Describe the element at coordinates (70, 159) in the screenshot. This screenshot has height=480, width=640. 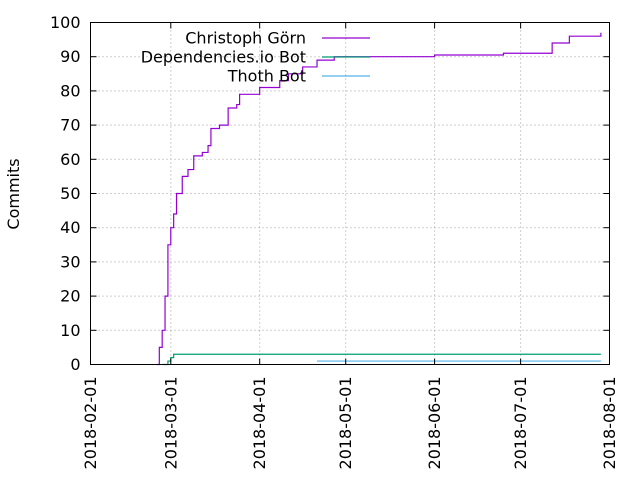
I see `y-tick-label: 60` at that location.